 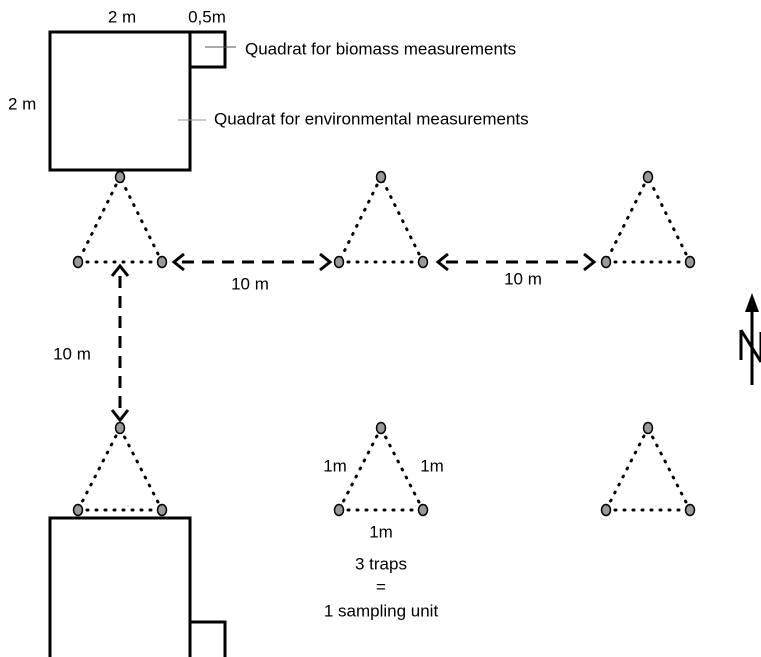 I want to click on legend-text: 3 traps, so click(x=381, y=563).